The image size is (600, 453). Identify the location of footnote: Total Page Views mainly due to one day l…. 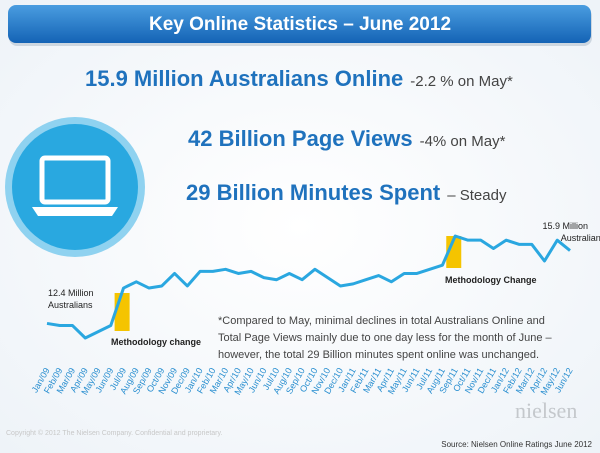
(385, 338).